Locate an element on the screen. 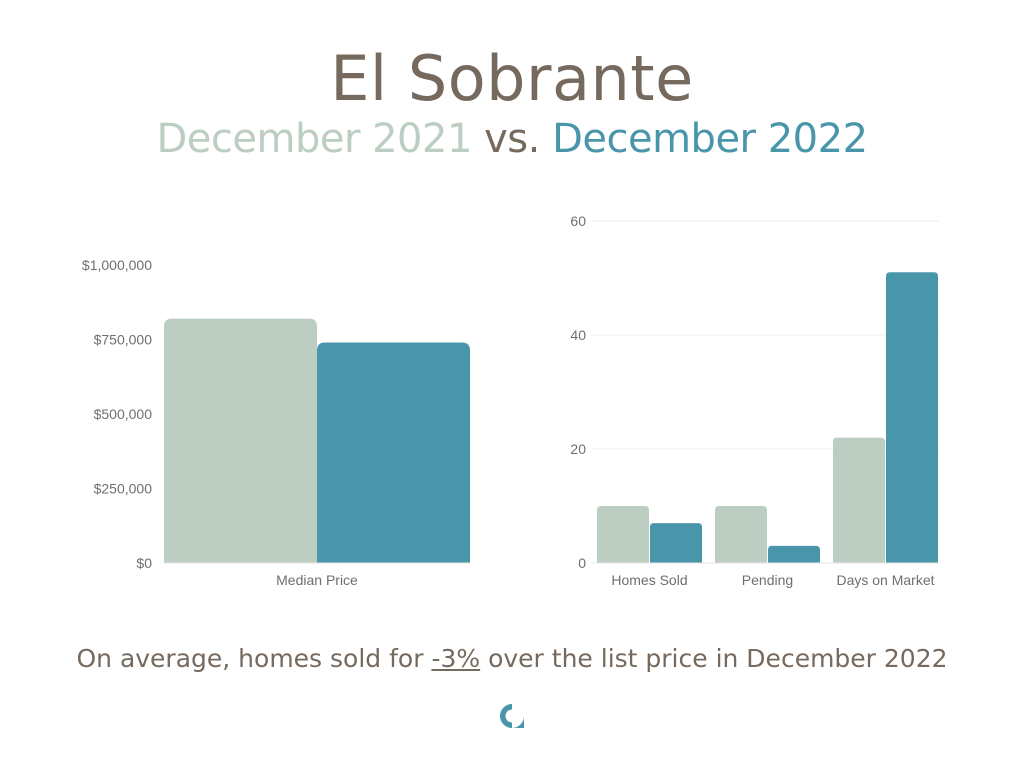  y-tick-label: $1,000,000 is located at coordinates (117, 265).